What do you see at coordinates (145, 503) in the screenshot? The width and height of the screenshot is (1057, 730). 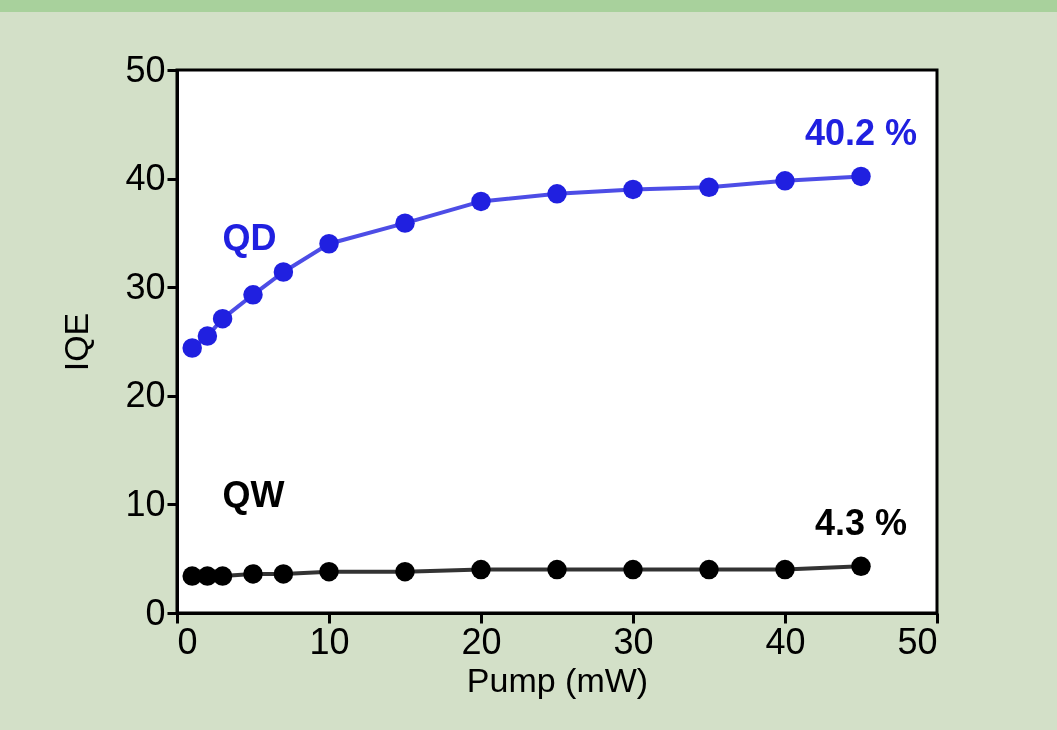 I see `y-tick-label: 10` at bounding box center [145, 503].